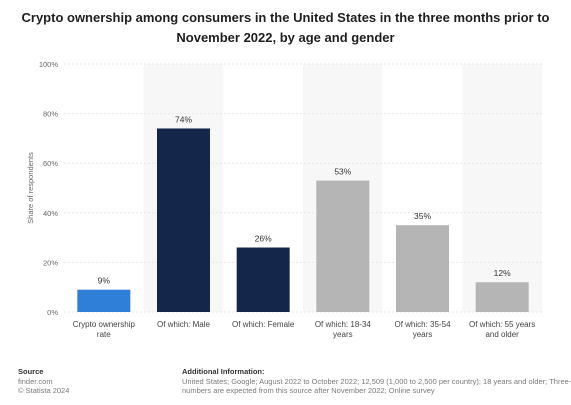 The image size is (571, 405). Describe the element at coordinates (49, 64) in the screenshot. I see `y-tick-label: 100%` at that location.